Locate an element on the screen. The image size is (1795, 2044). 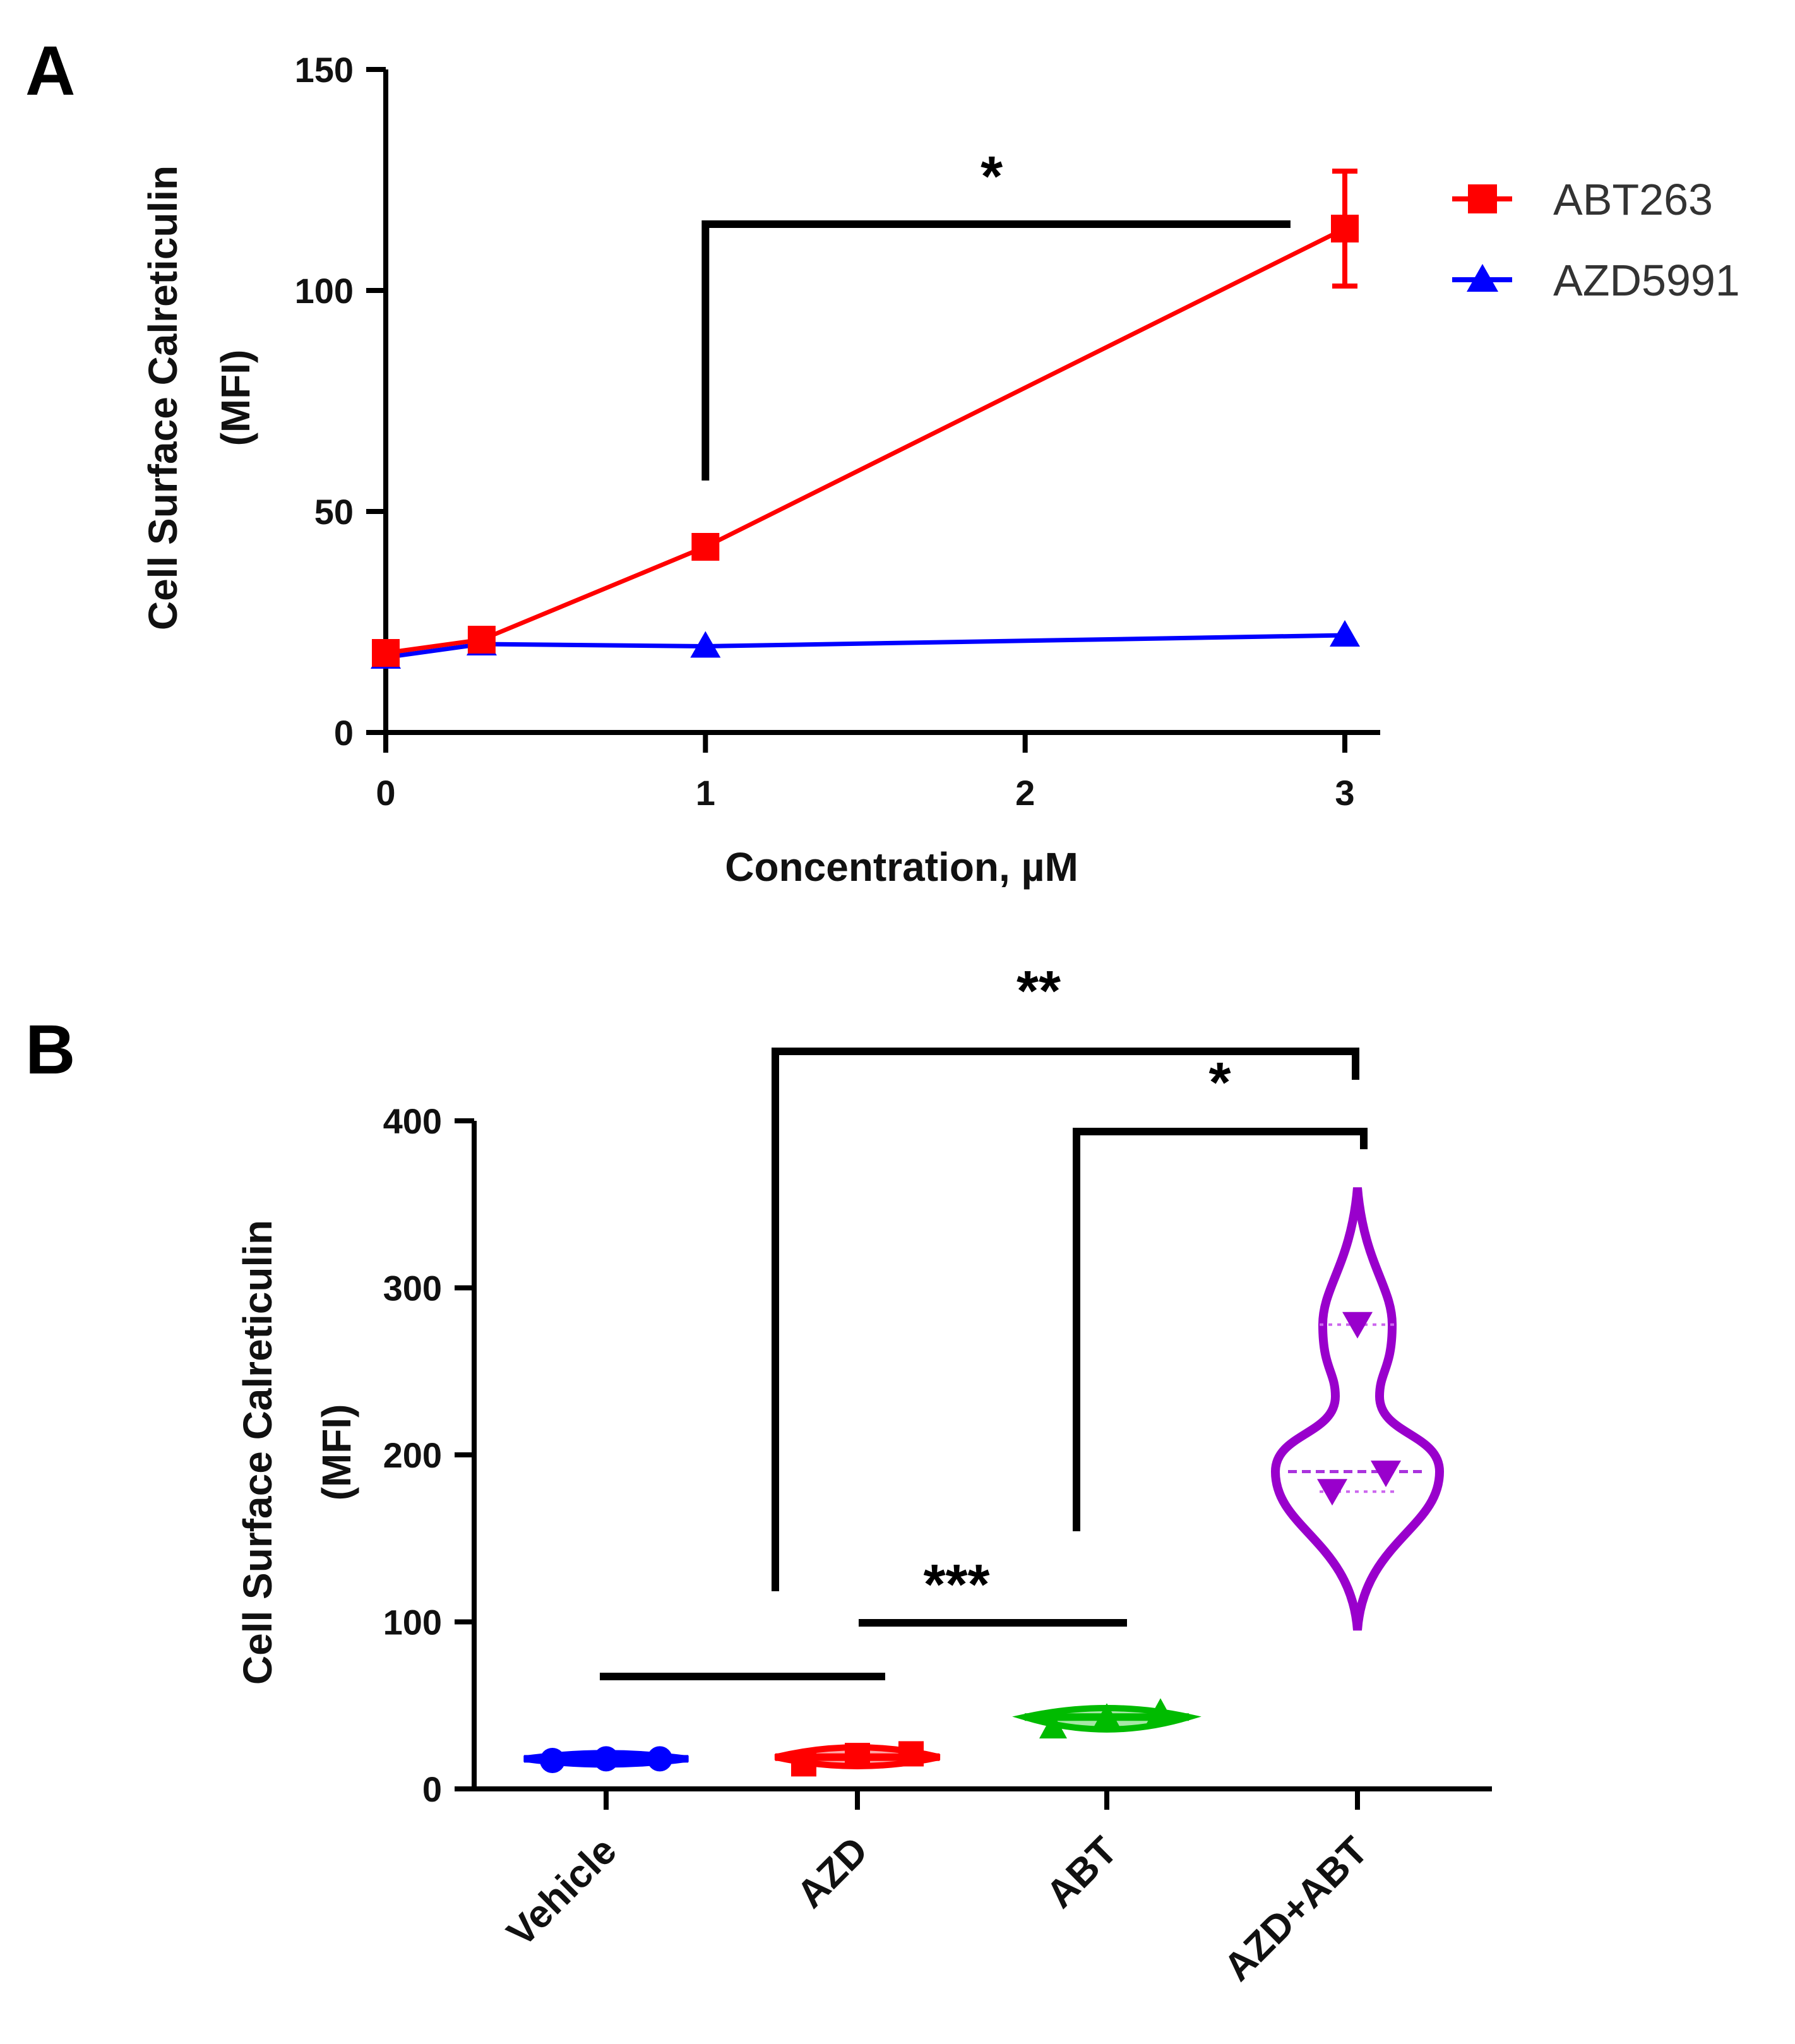
series-abt263 is located at coordinates (865, 418).